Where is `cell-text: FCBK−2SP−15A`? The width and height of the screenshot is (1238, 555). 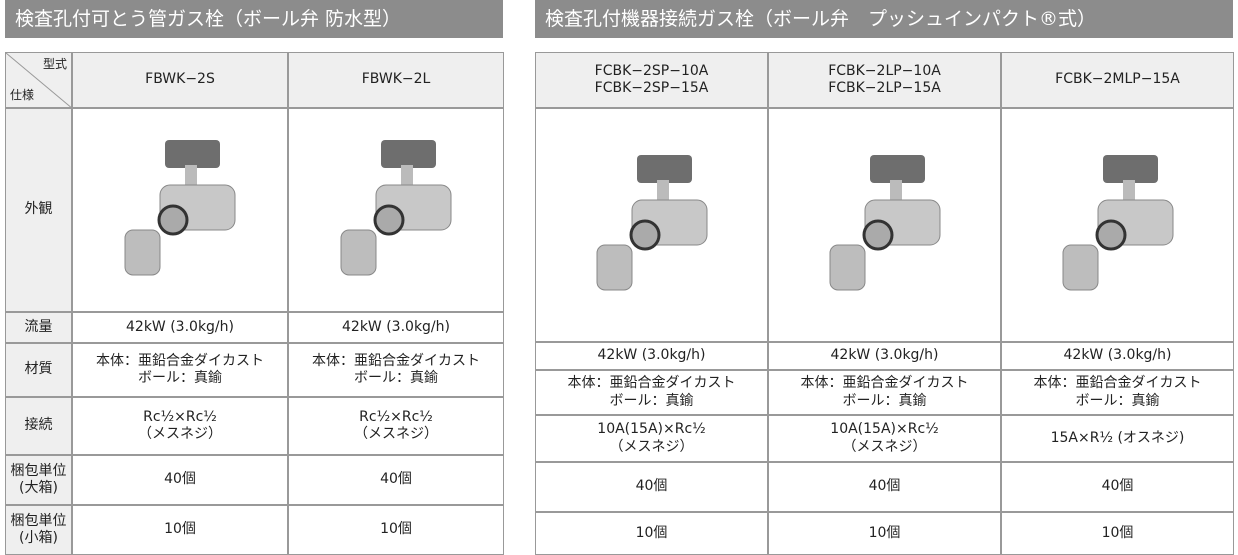 cell-text: FCBK−2SP−15A is located at coordinates (651, 88).